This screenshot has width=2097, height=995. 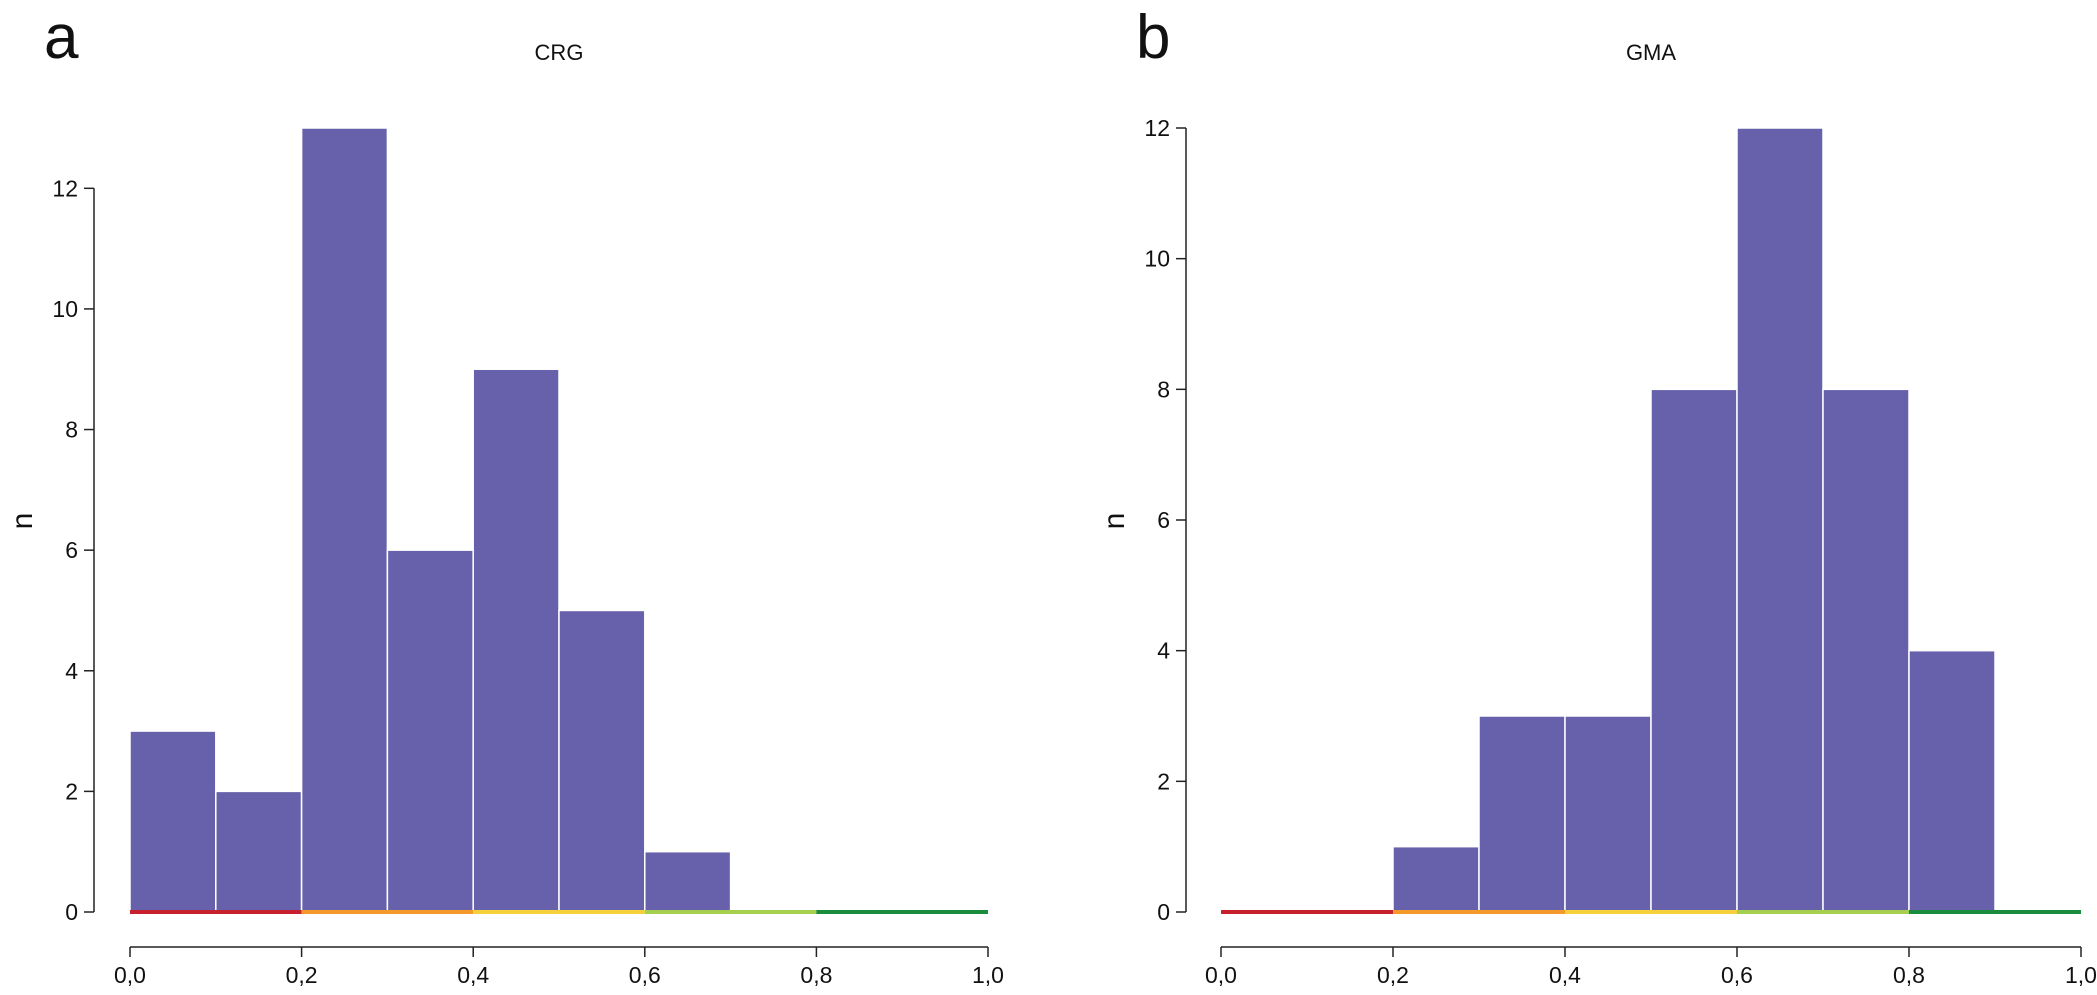 I want to click on panel-letter: b, so click(x=1153, y=37).